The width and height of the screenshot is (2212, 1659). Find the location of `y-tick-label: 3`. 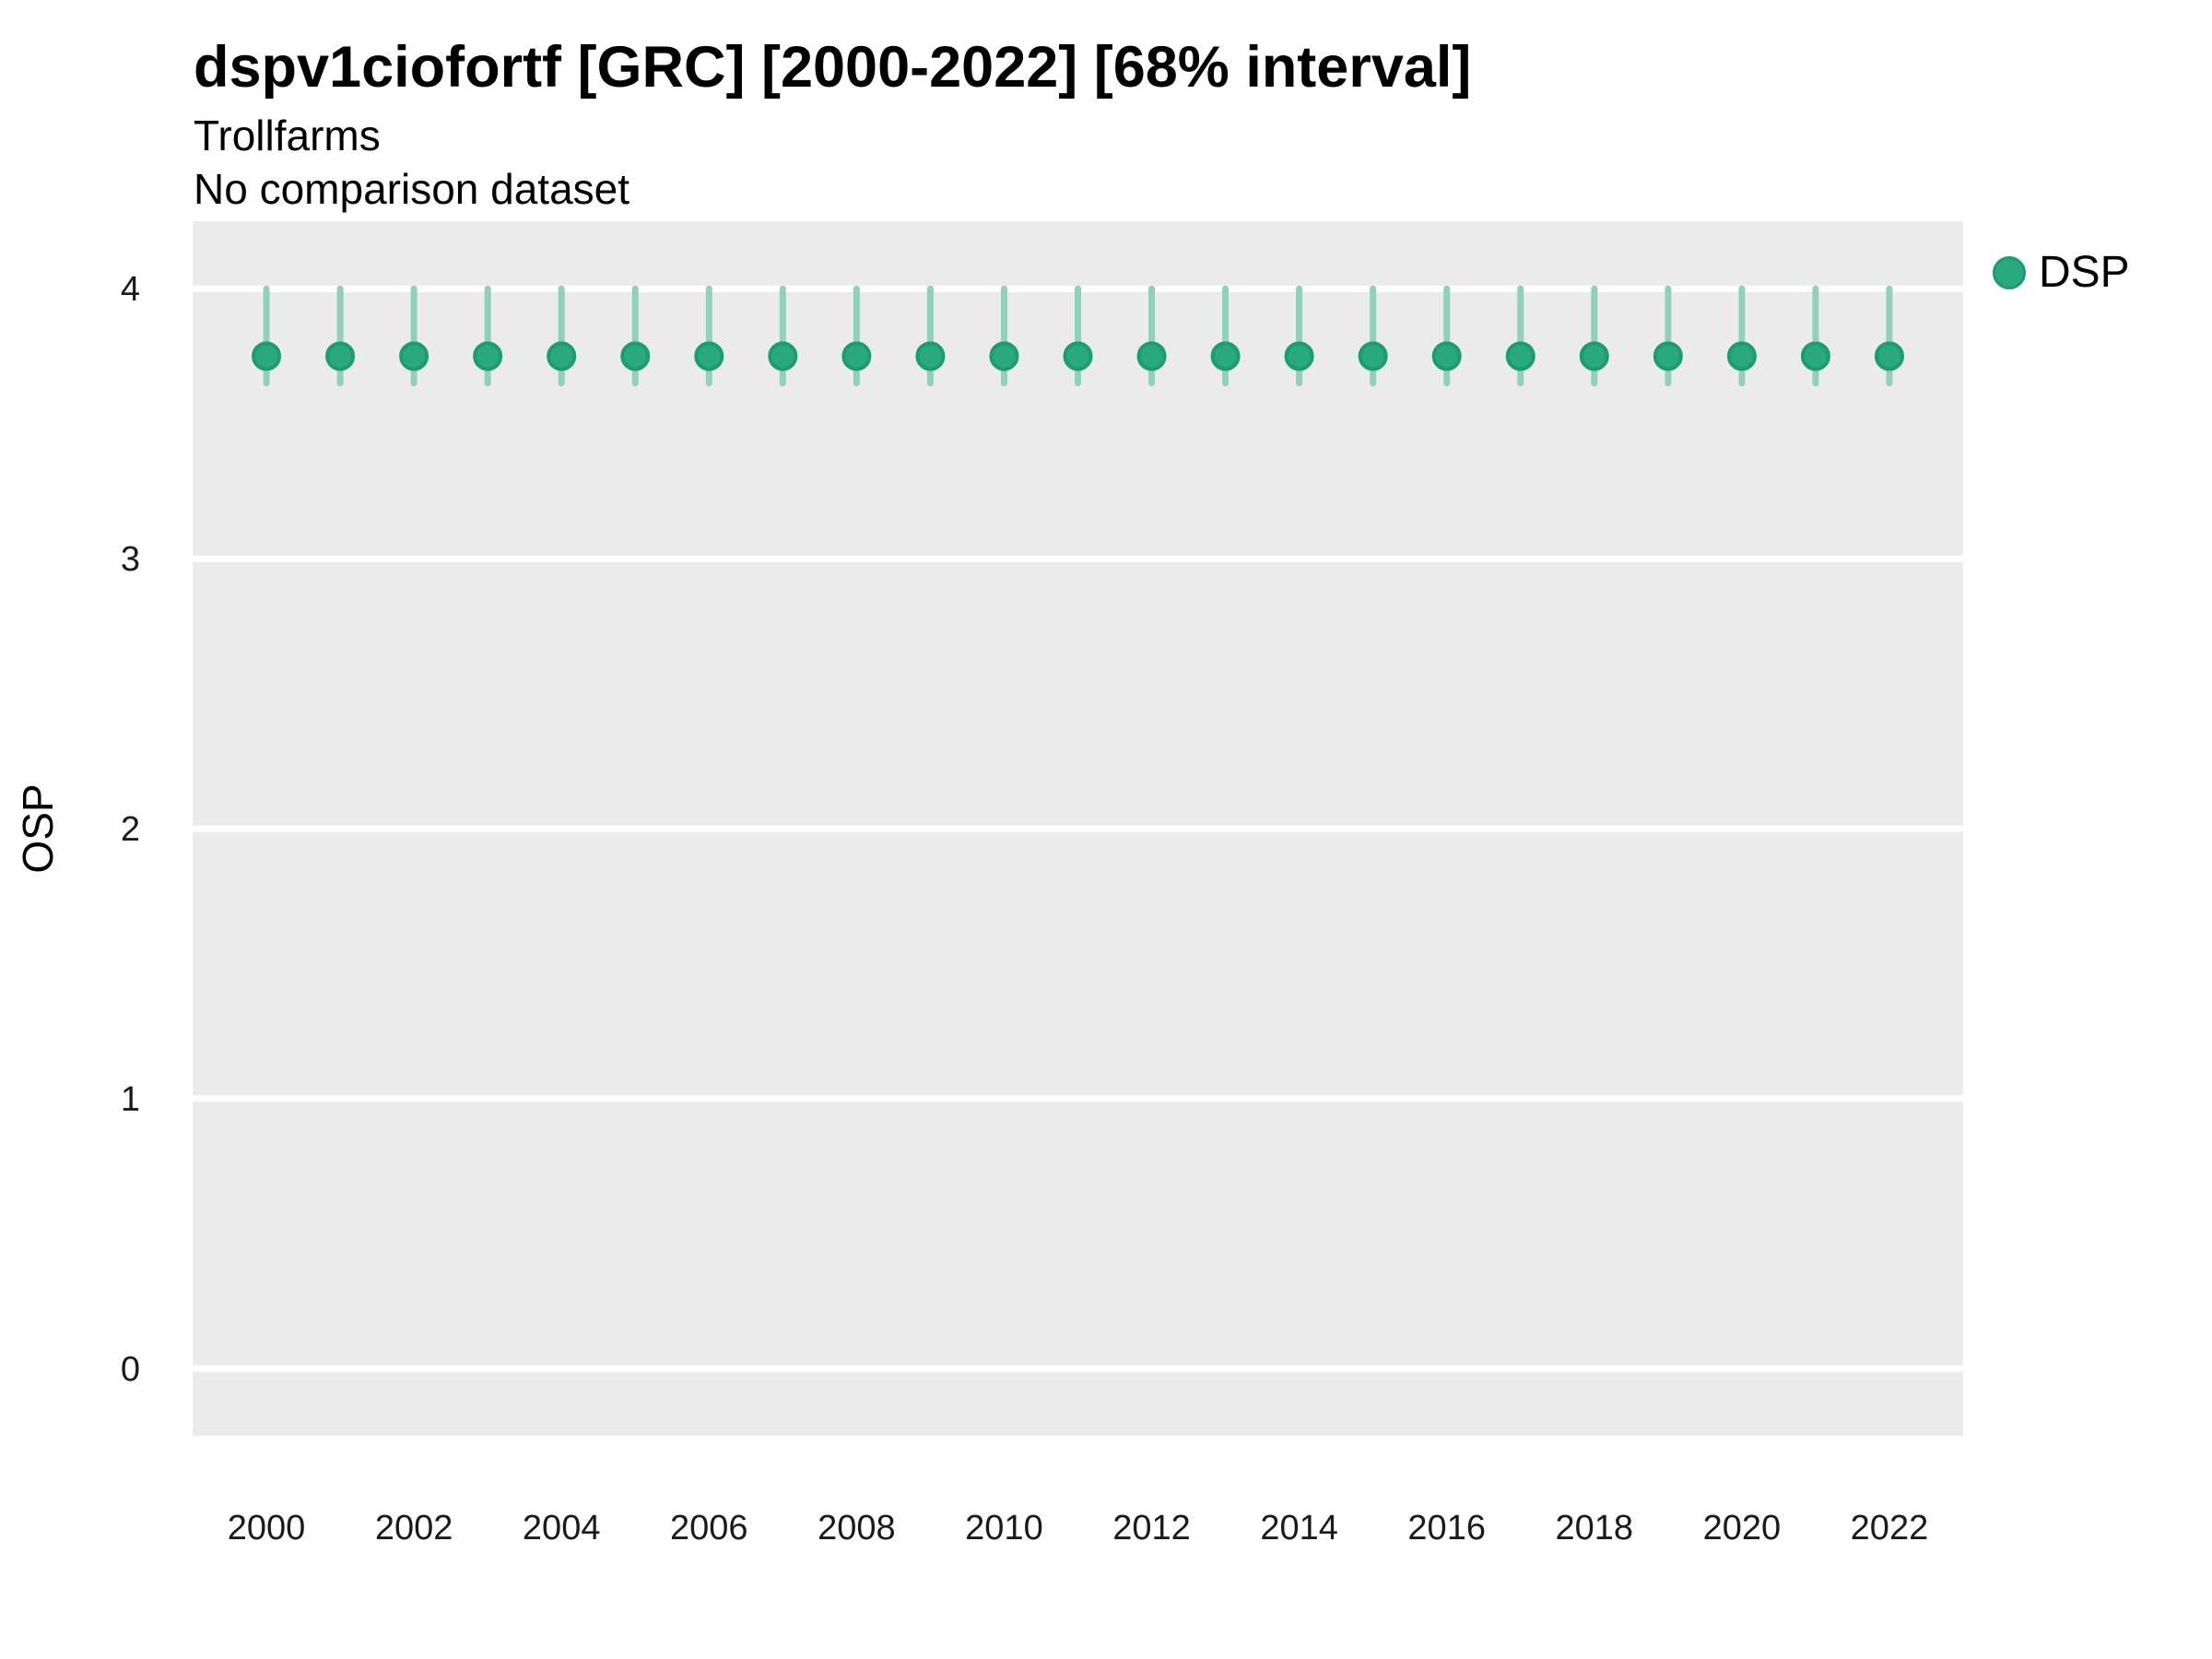

y-tick-label: 3 is located at coordinates (130, 559).